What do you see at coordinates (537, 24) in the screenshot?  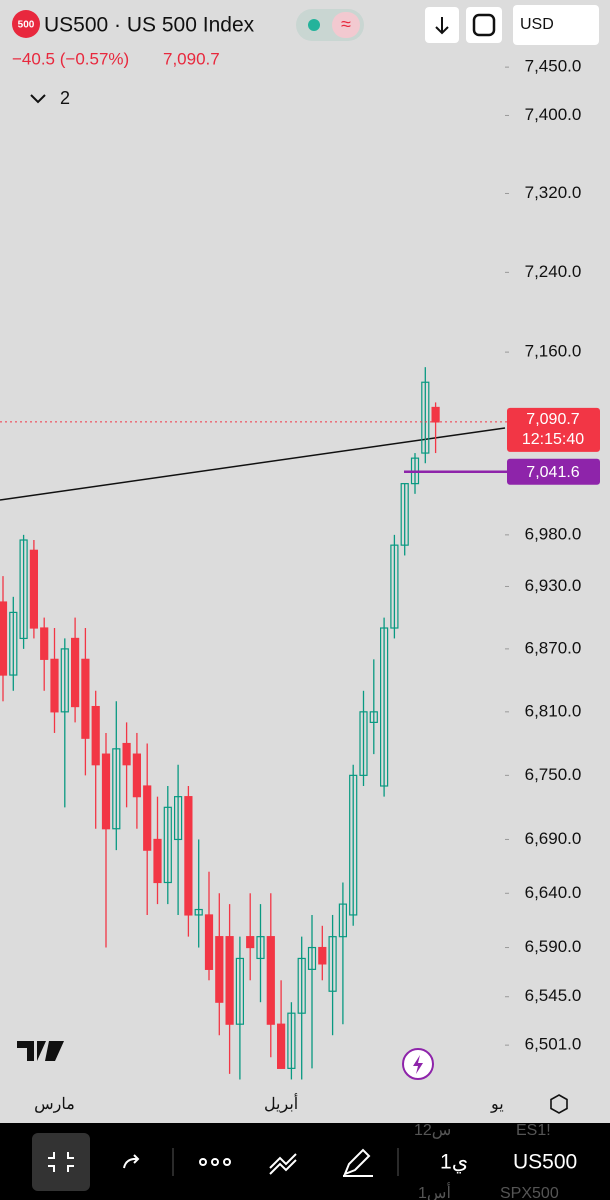 I see `currency: USD` at bounding box center [537, 24].